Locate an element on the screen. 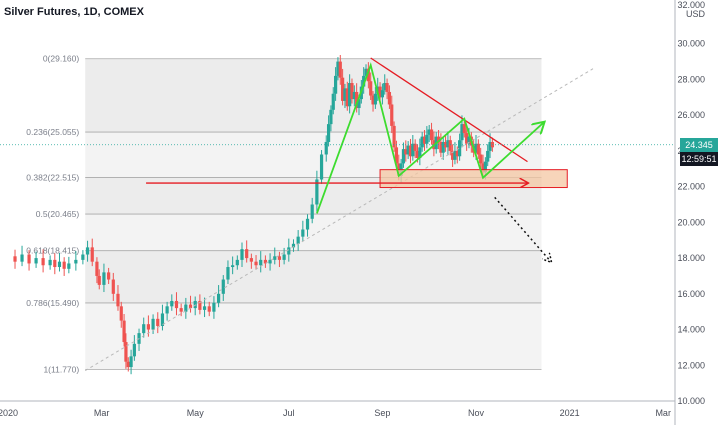  last-price-badge: 24.345 is located at coordinates (699, 144).